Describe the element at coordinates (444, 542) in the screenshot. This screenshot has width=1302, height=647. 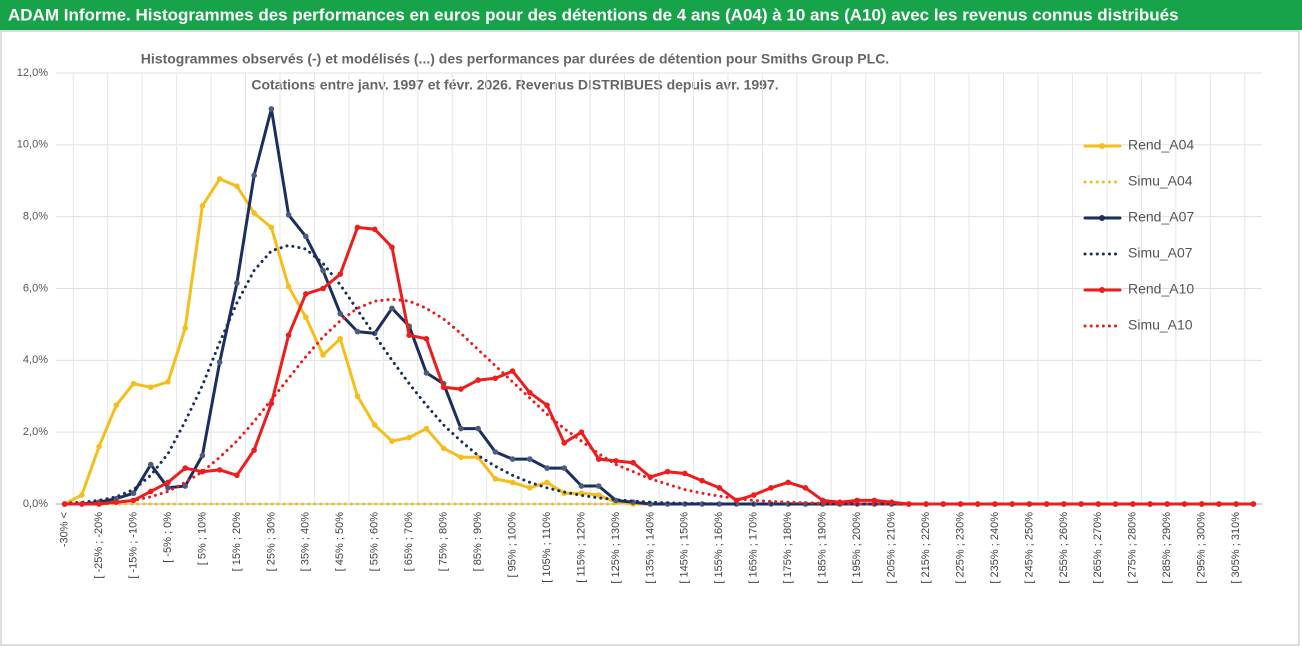
I see `x-tick-label: [ 75% ; 80%` at that location.